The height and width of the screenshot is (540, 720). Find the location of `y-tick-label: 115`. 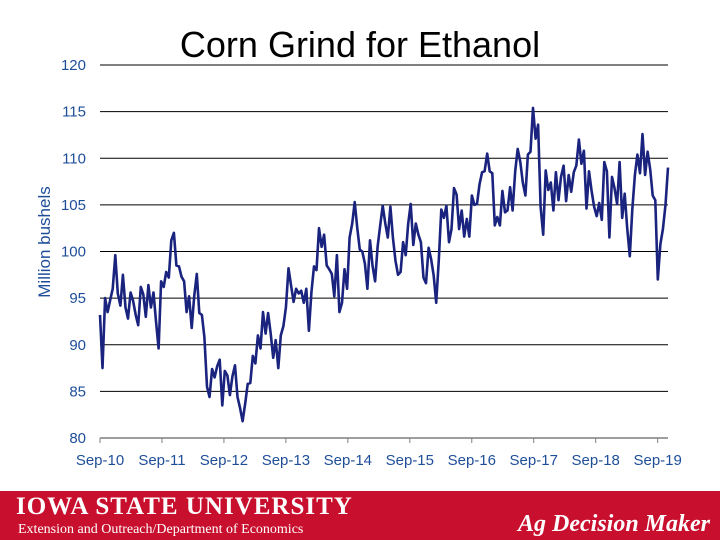

y-tick-label: 115 is located at coordinates (74, 112).